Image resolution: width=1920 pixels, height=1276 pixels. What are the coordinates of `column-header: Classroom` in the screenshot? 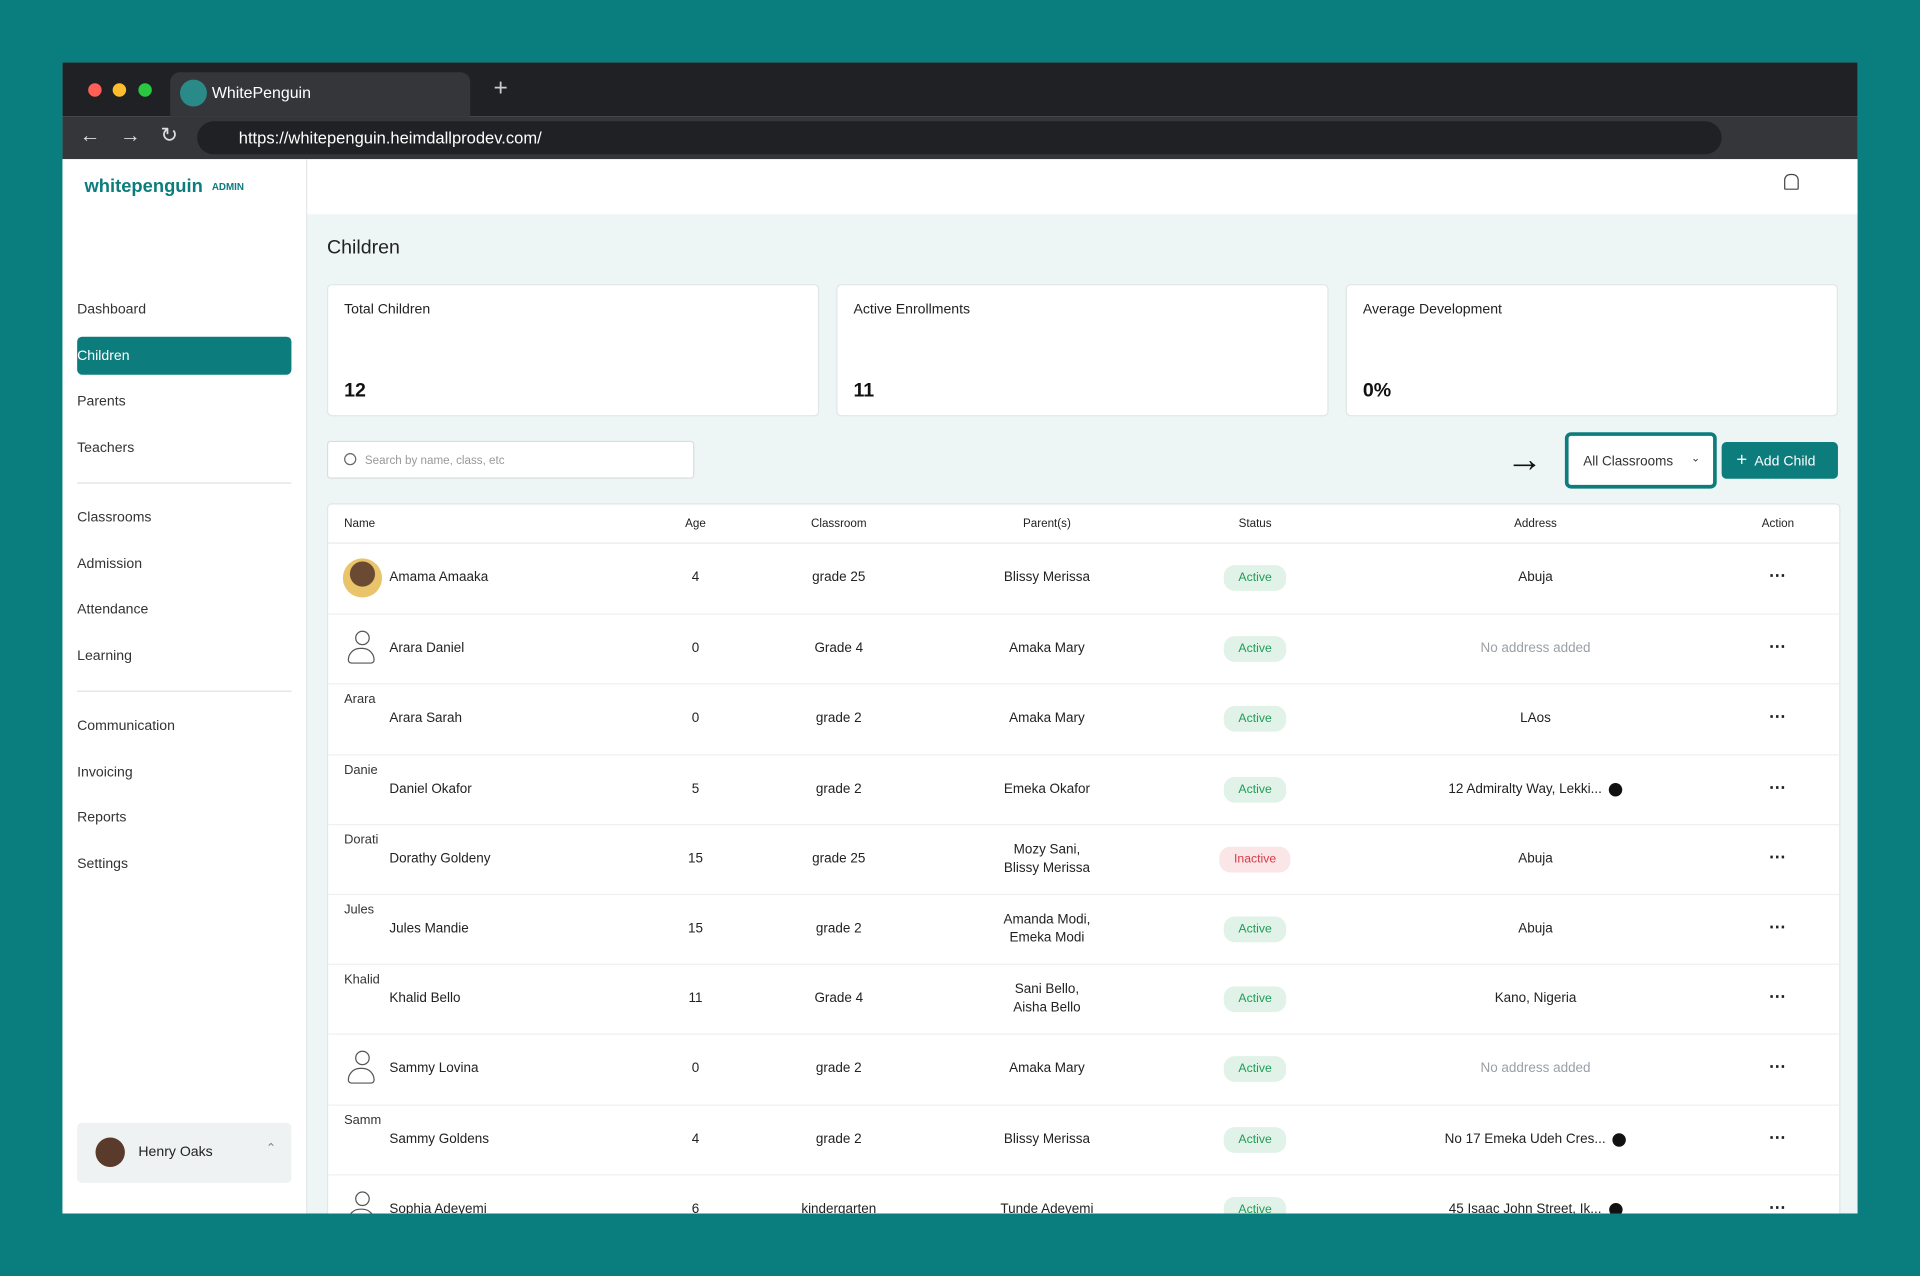 It's located at (838, 524).